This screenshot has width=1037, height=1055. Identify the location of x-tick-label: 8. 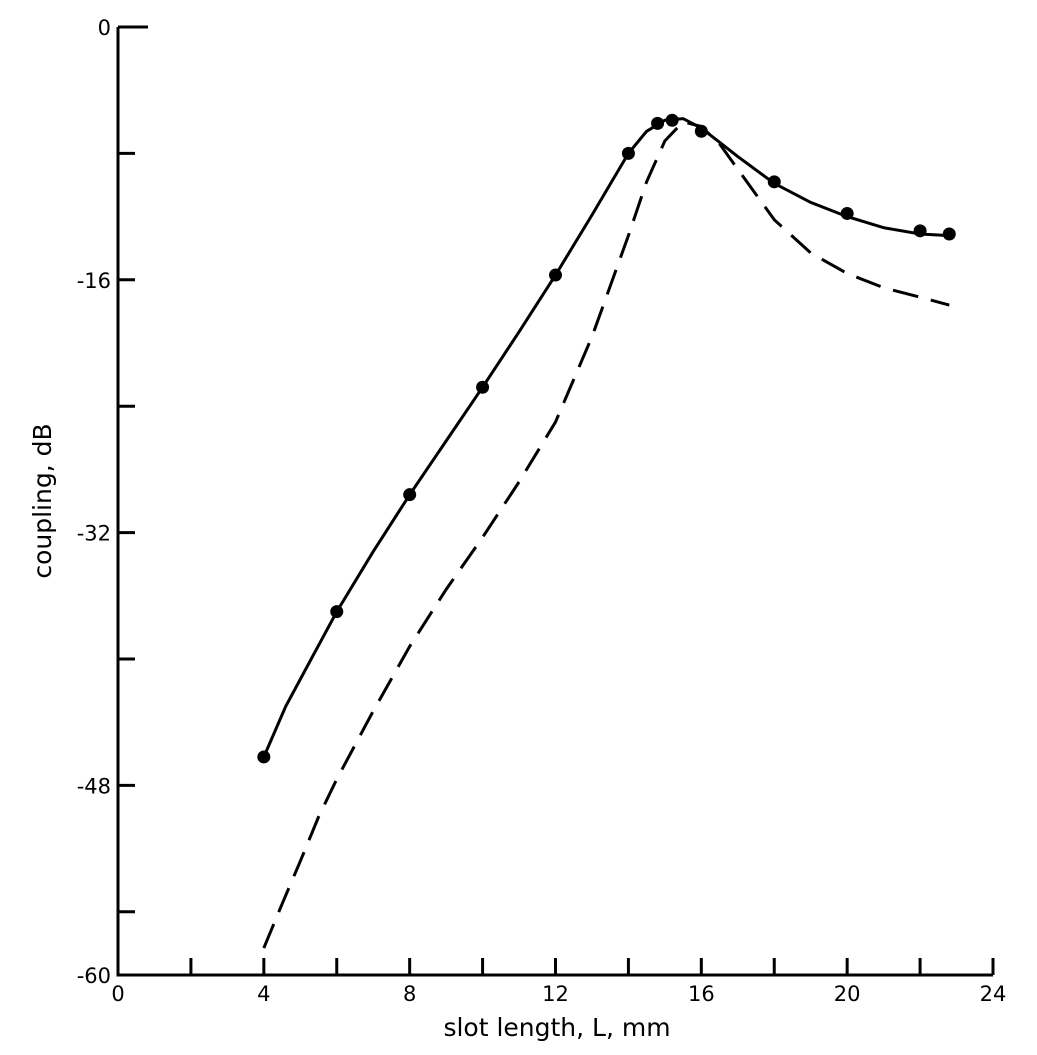
(409, 994).